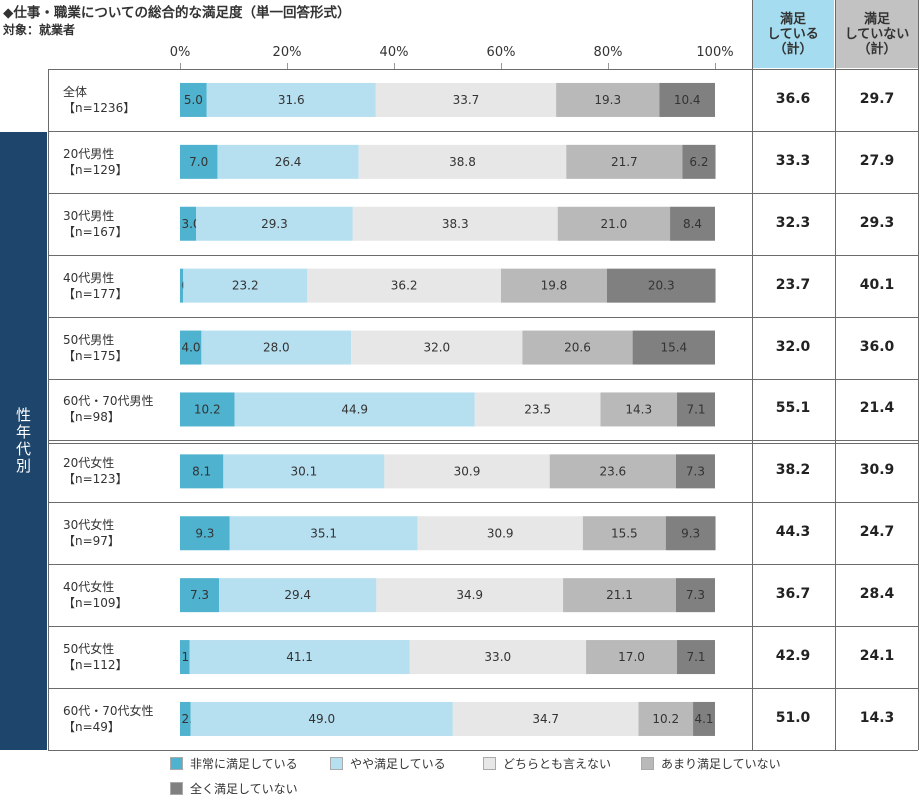 The width and height of the screenshot is (920, 801). I want to click on row-label: 20代男性 【n=129】, so click(95, 162).